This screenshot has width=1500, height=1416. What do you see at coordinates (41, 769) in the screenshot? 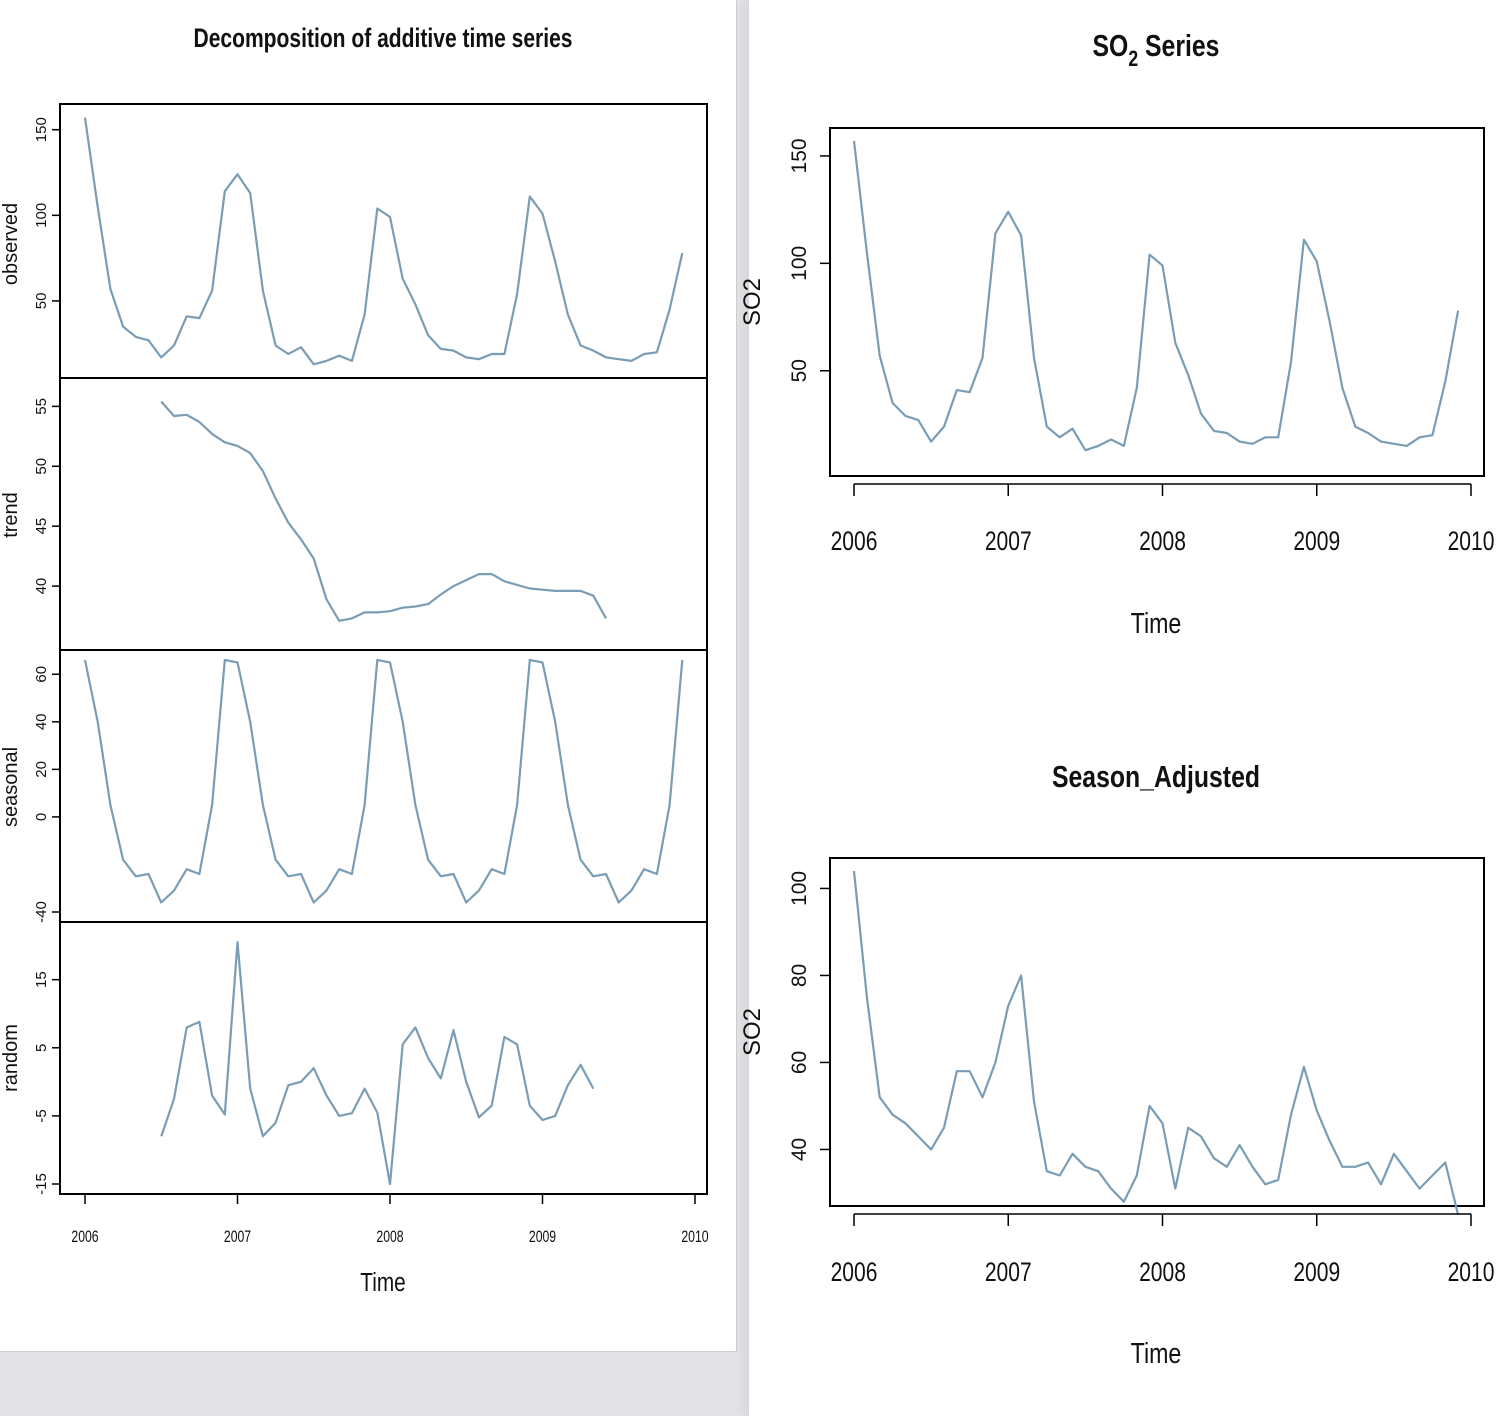
I see `y-tick-label: 20` at bounding box center [41, 769].